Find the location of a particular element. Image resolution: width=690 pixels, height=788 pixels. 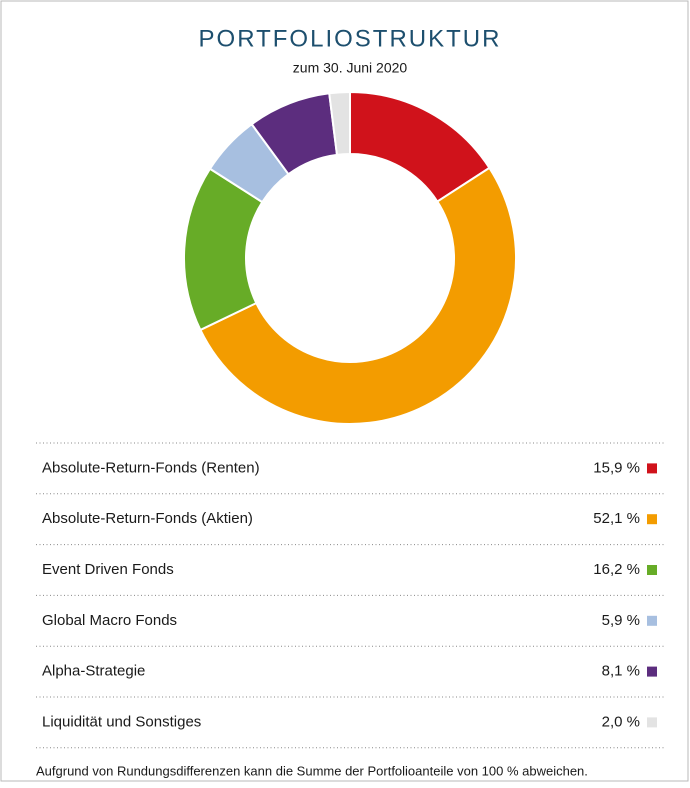

row-label: Global Macro Fonds is located at coordinates (109, 620).